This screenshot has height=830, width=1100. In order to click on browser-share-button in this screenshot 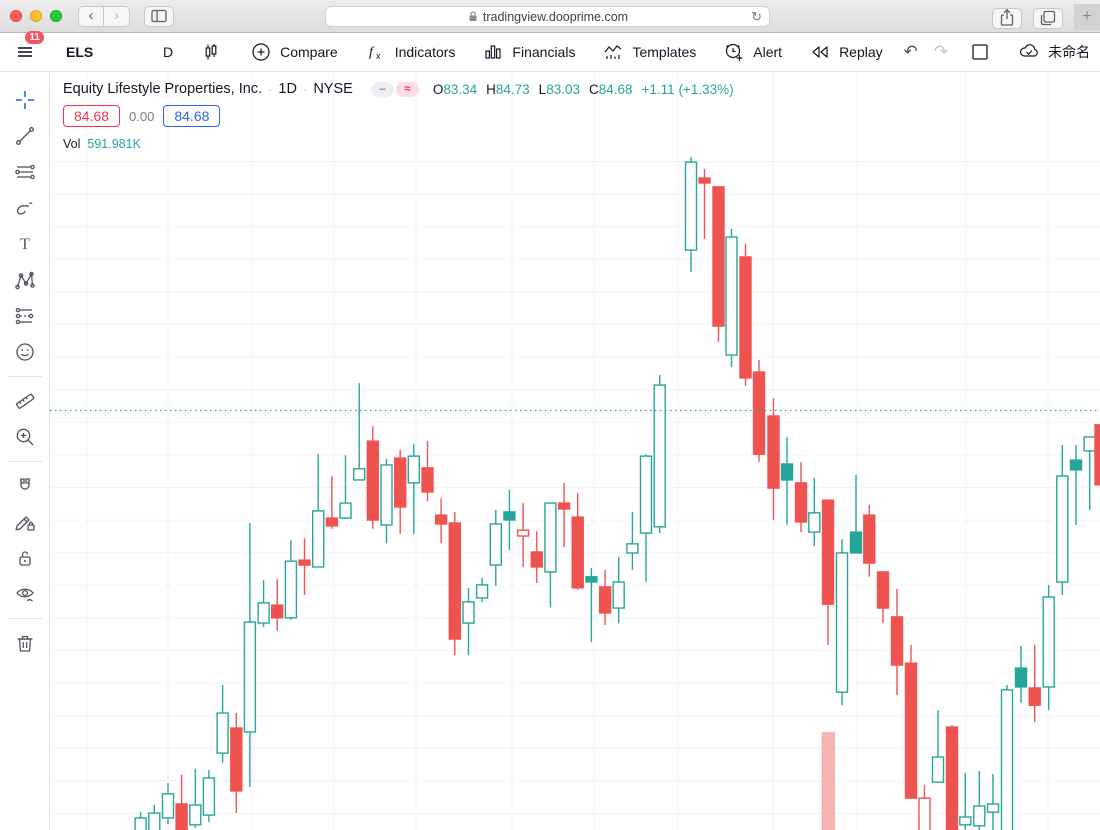, I will do `click(1007, 18)`.